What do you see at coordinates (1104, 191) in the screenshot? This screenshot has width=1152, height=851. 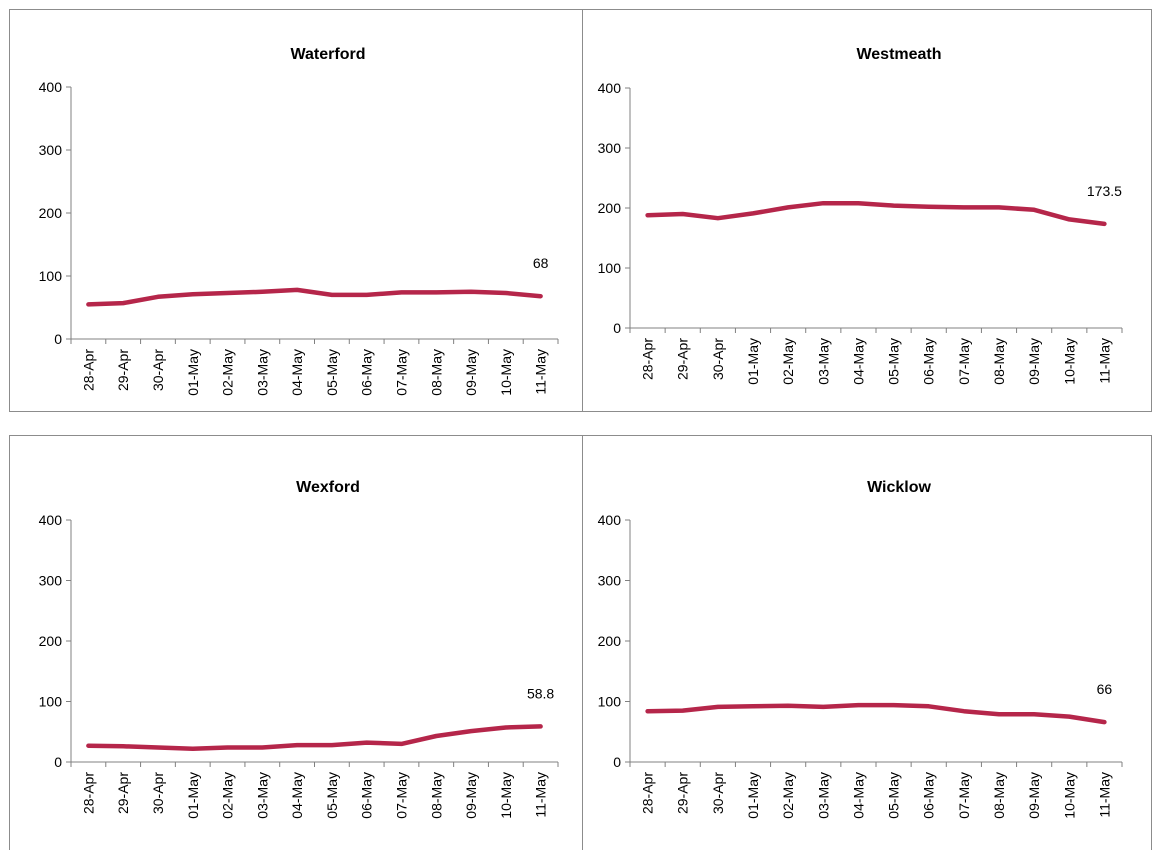 I see `data-label: 173.5` at bounding box center [1104, 191].